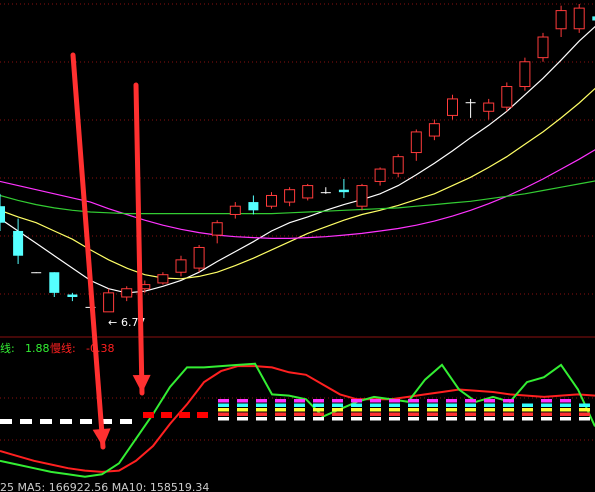 The width and height of the screenshot is (595, 492). Describe the element at coordinates (37, 348) in the screenshot. I see `fast-line-value: 1.88` at that location.